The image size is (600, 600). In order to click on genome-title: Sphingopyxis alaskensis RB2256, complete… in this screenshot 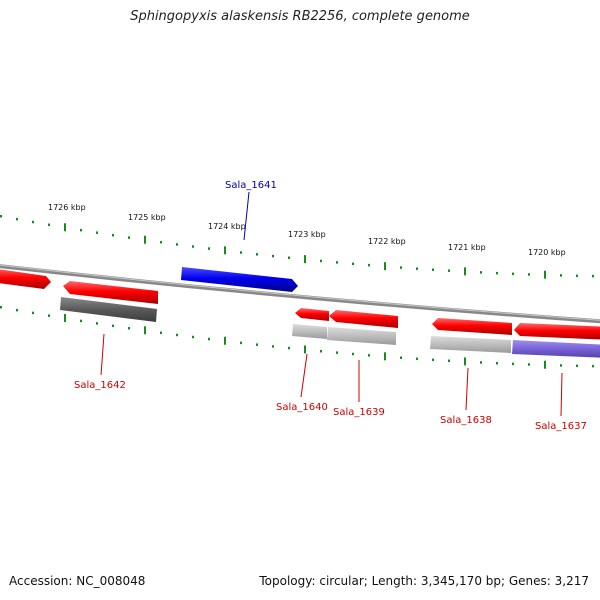, I will do `click(300, 16)`.